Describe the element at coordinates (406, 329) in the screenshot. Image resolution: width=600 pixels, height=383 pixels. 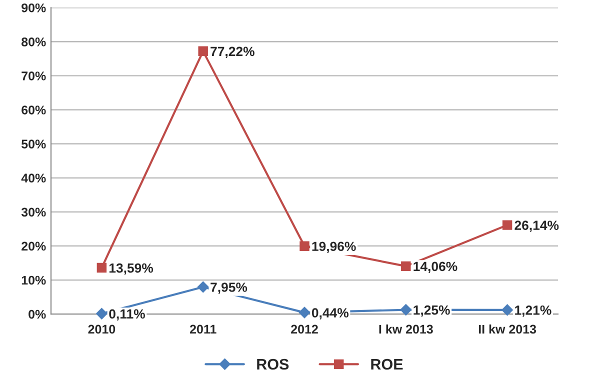
I see `x-tick-label: I kw 2013` at that location.